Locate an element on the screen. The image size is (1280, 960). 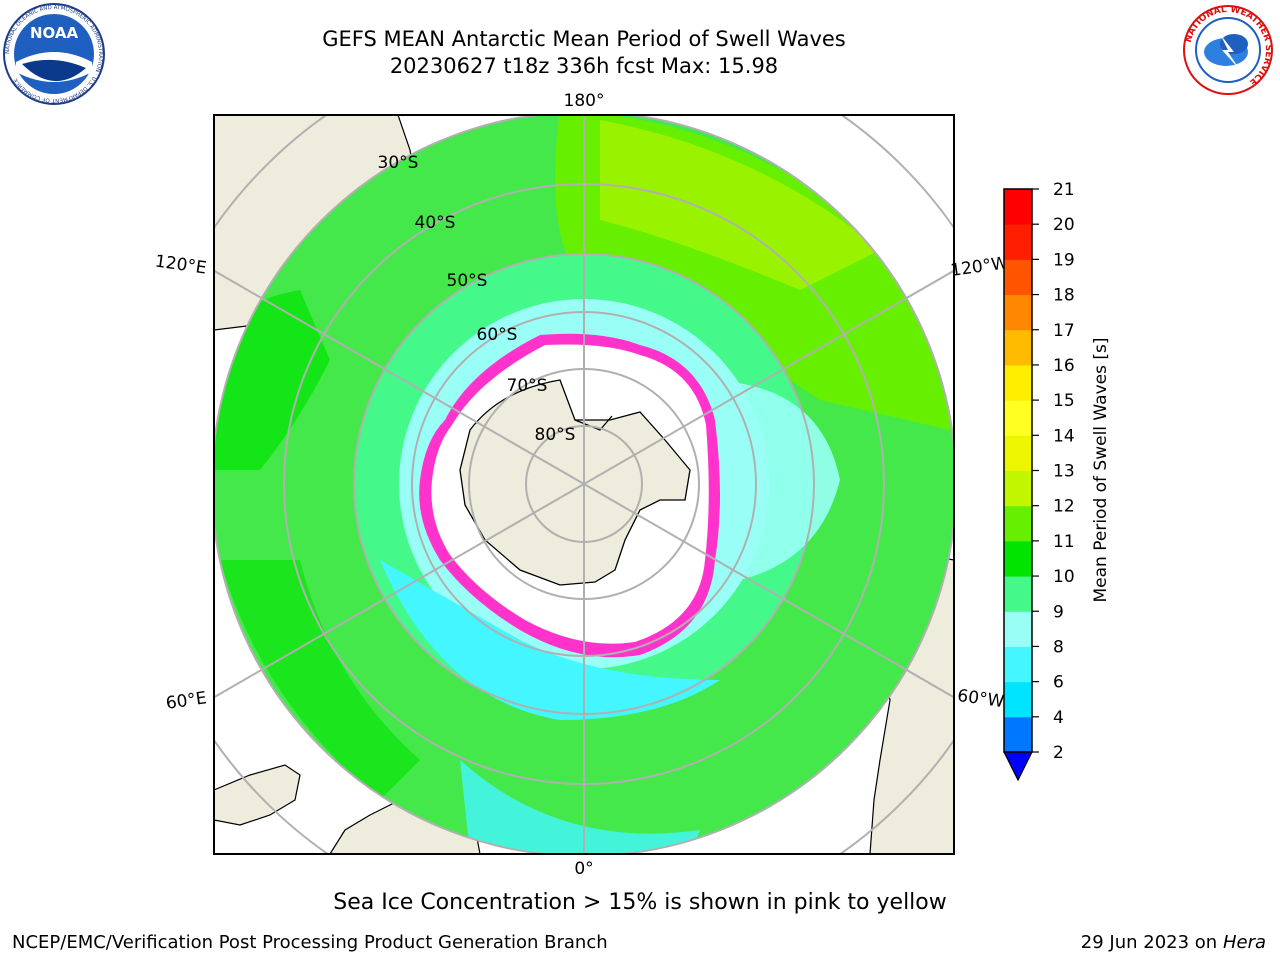
colorbar-tick-label: 20 is located at coordinates (1064, 225).